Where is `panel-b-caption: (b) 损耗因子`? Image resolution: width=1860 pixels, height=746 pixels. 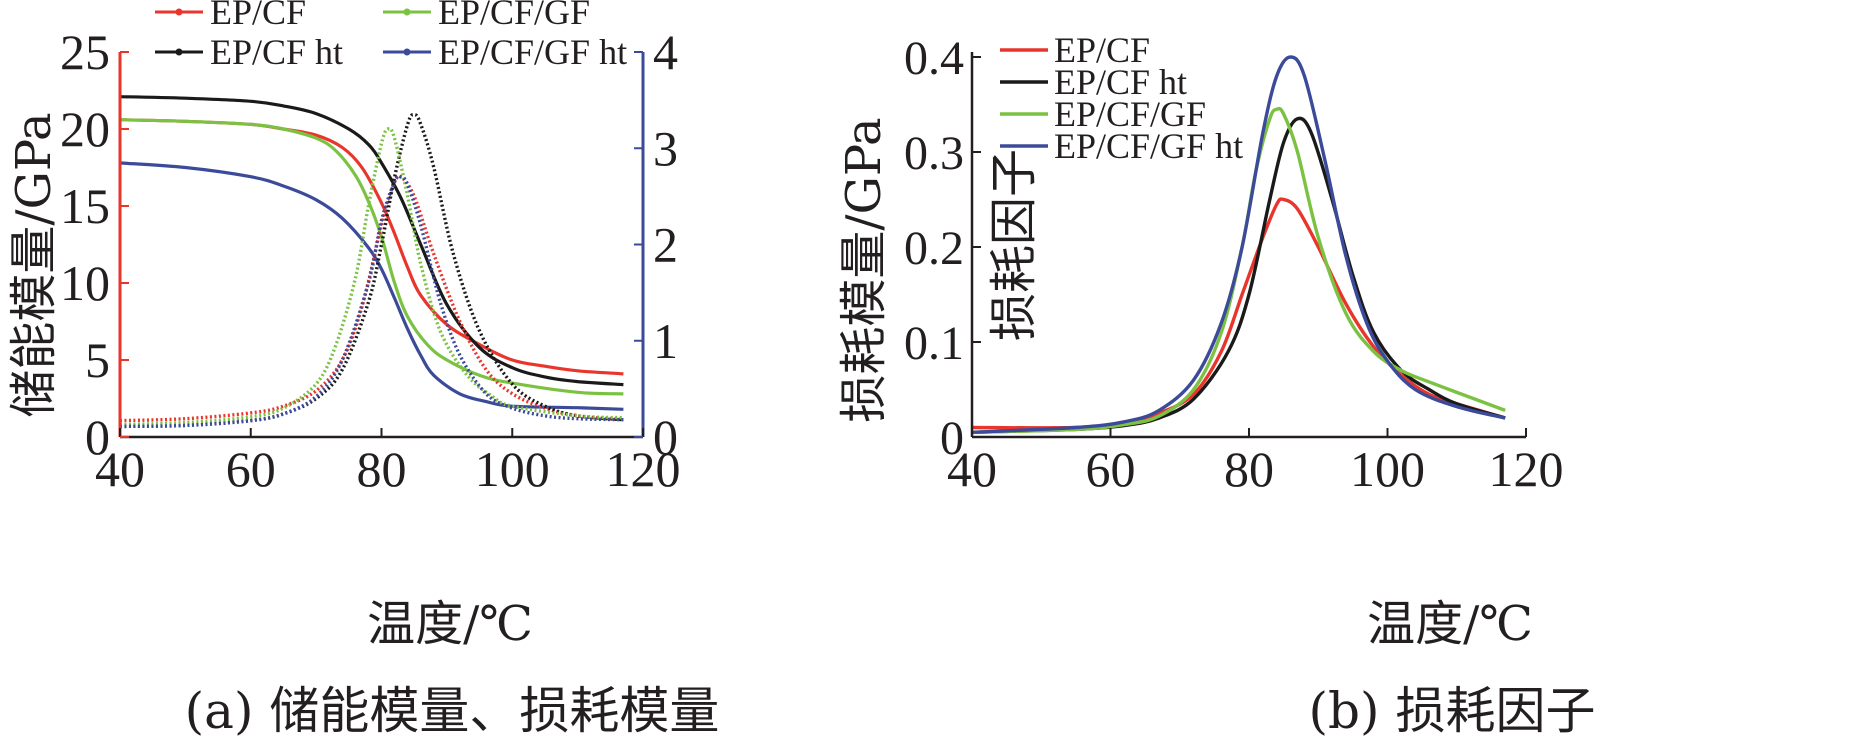 panel-b-caption: (b) 损耗因子 is located at coordinates (1452, 711).